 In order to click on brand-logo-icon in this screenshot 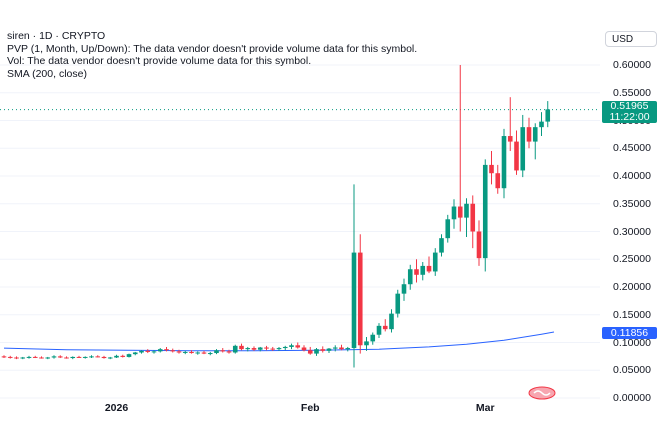, I will do `click(542, 393)`.